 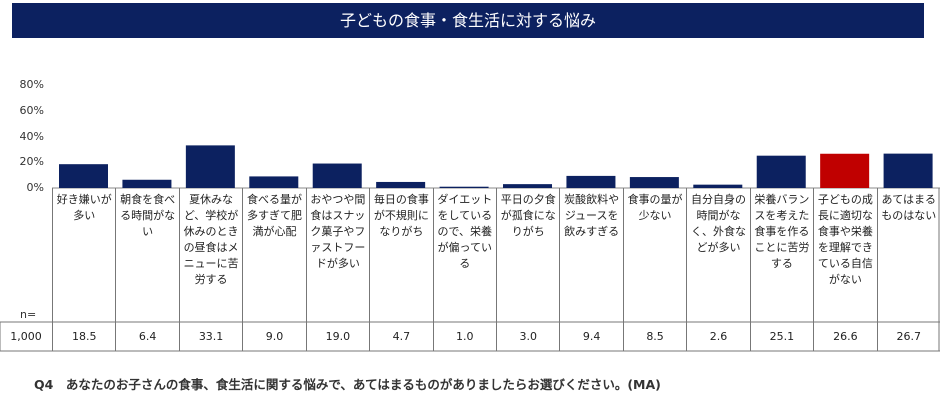 I want to click on value-label: 1.0, so click(x=464, y=336).